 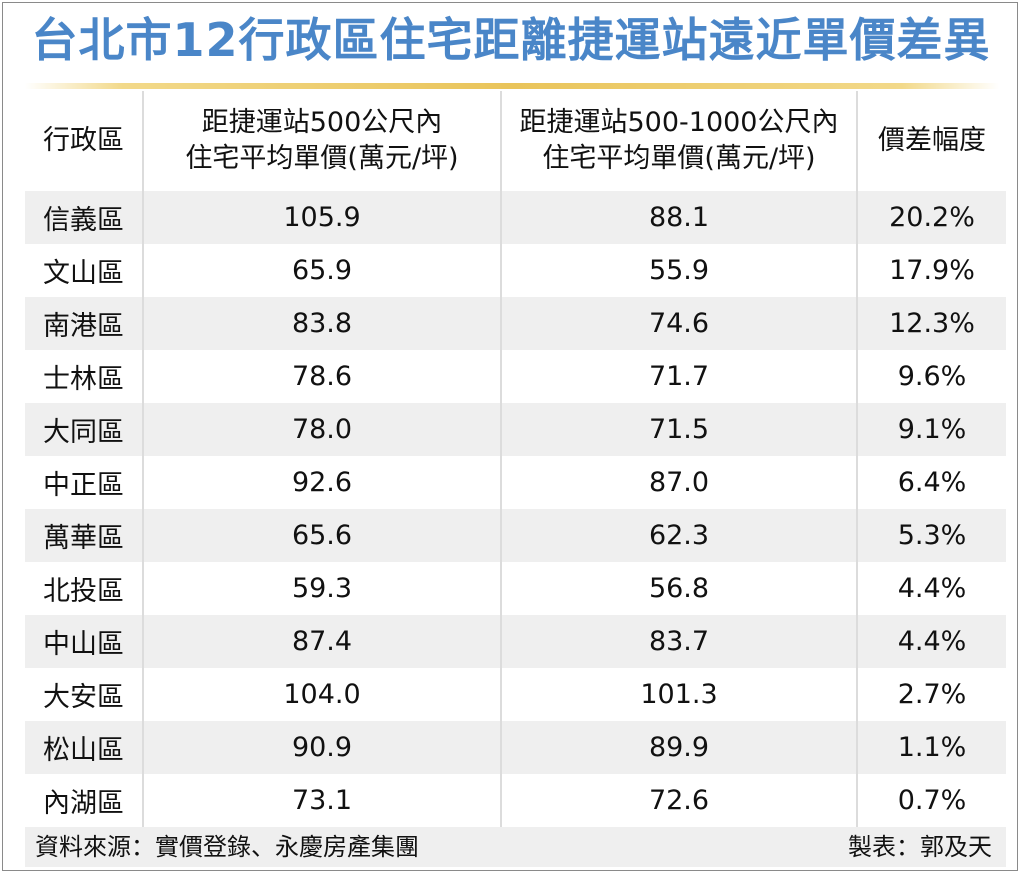 What do you see at coordinates (931, 323) in the screenshot?
I see `price-gap-cell: 12.3%` at bounding box center [931, 323].